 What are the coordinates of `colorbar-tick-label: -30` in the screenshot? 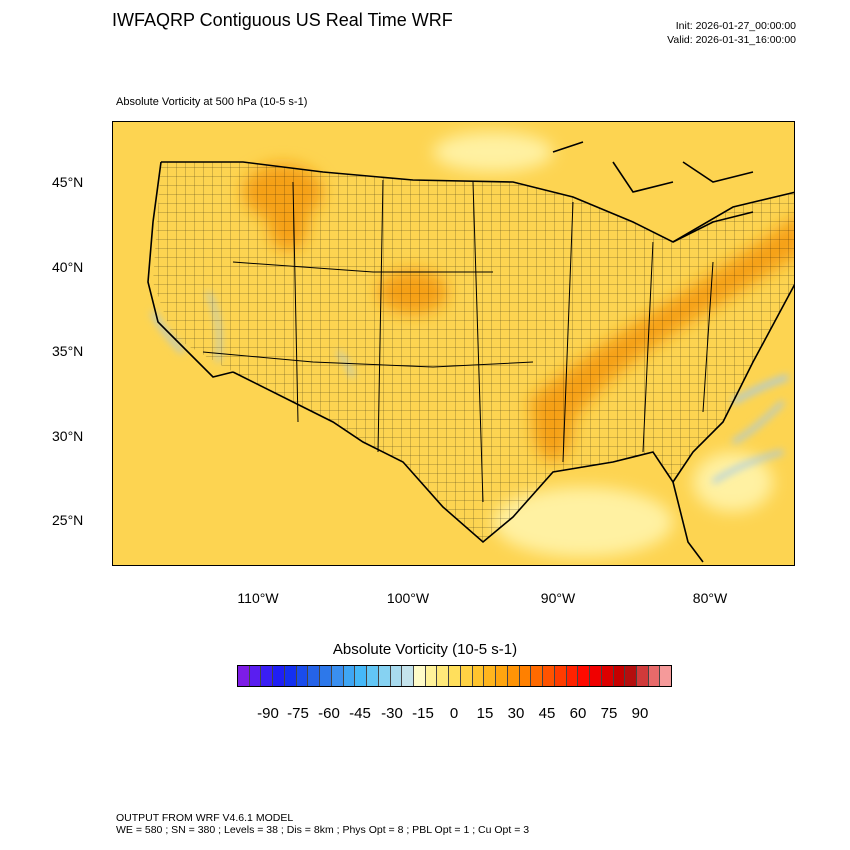 It's located at (392, 713).